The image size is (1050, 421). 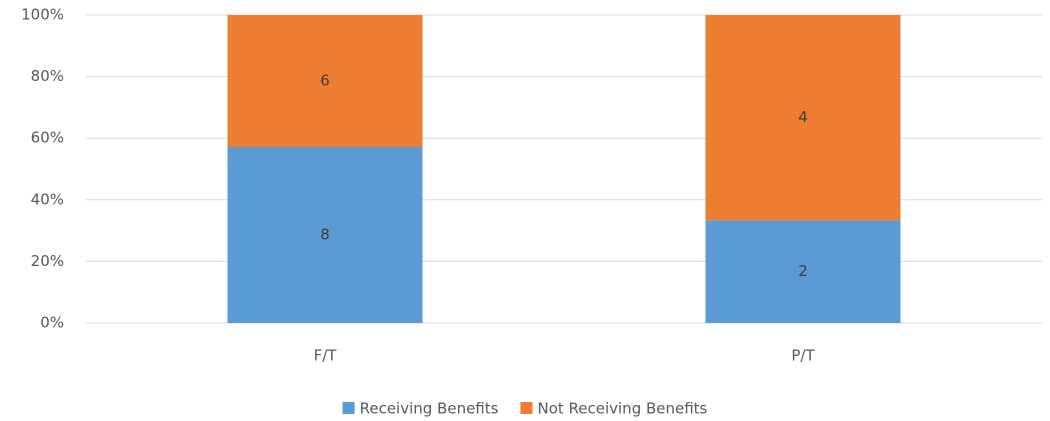 What do you see at coordinates (622, 409) in the screenshot?
I see `legend-label: Not Receiving Benefits` at bounding box center [622, 409].